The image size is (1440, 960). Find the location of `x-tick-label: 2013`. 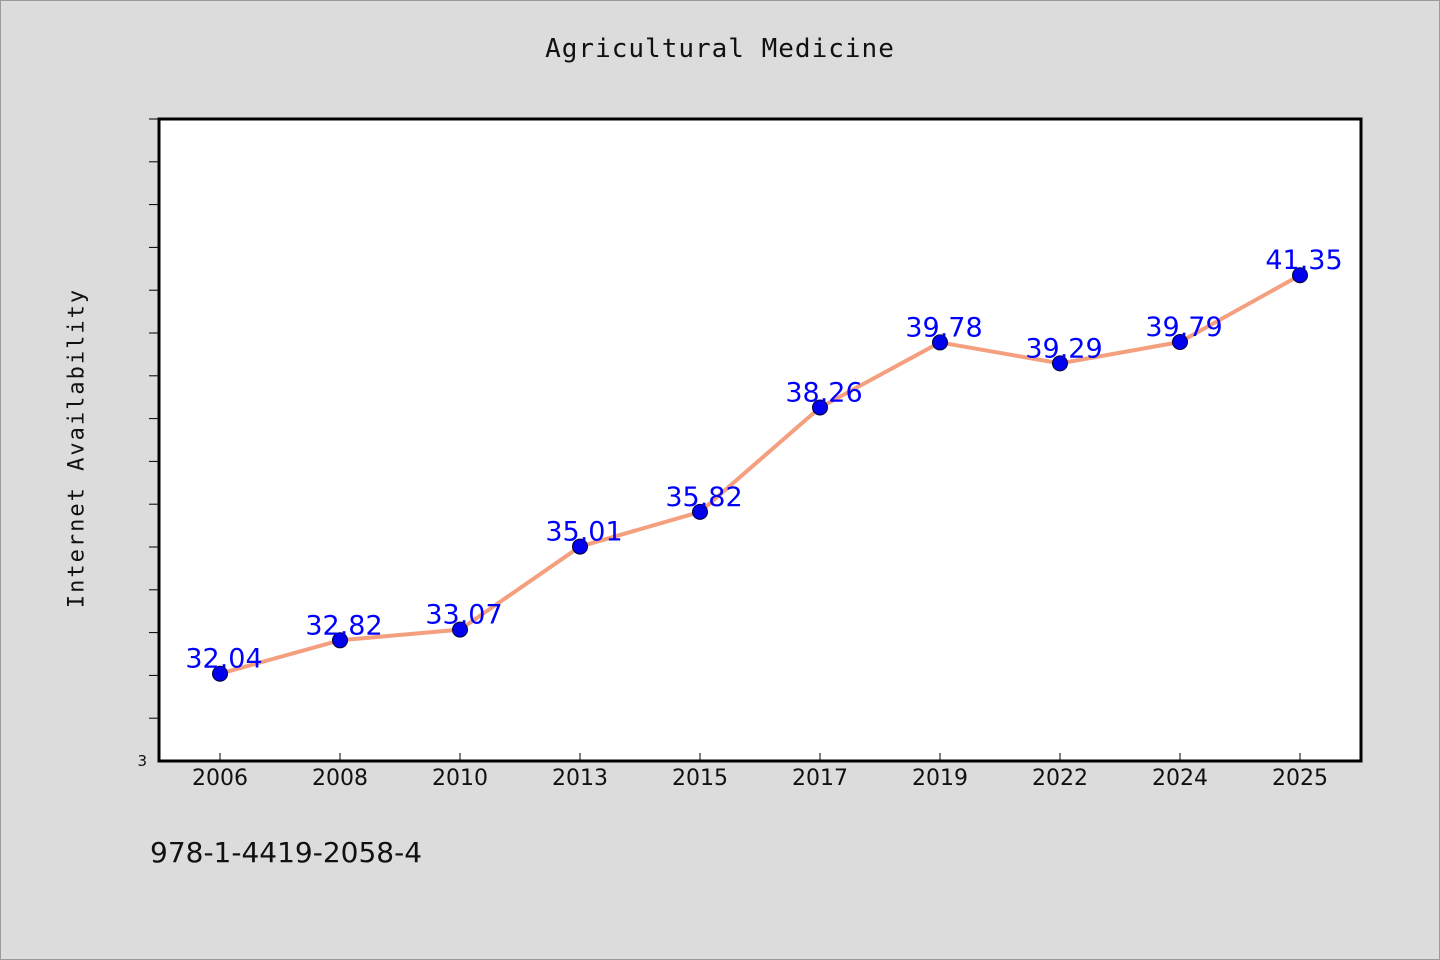

x-tick-label: 2013 is located at coordinates (580, 778).